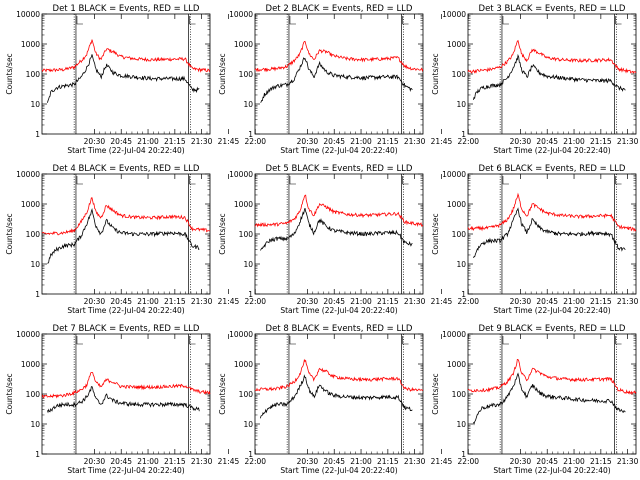  Describe the element at coordinates (552, 9) in the screenshot. I see `panel-title: Det 3 BLACK = Events, RED = LLD` at that location.